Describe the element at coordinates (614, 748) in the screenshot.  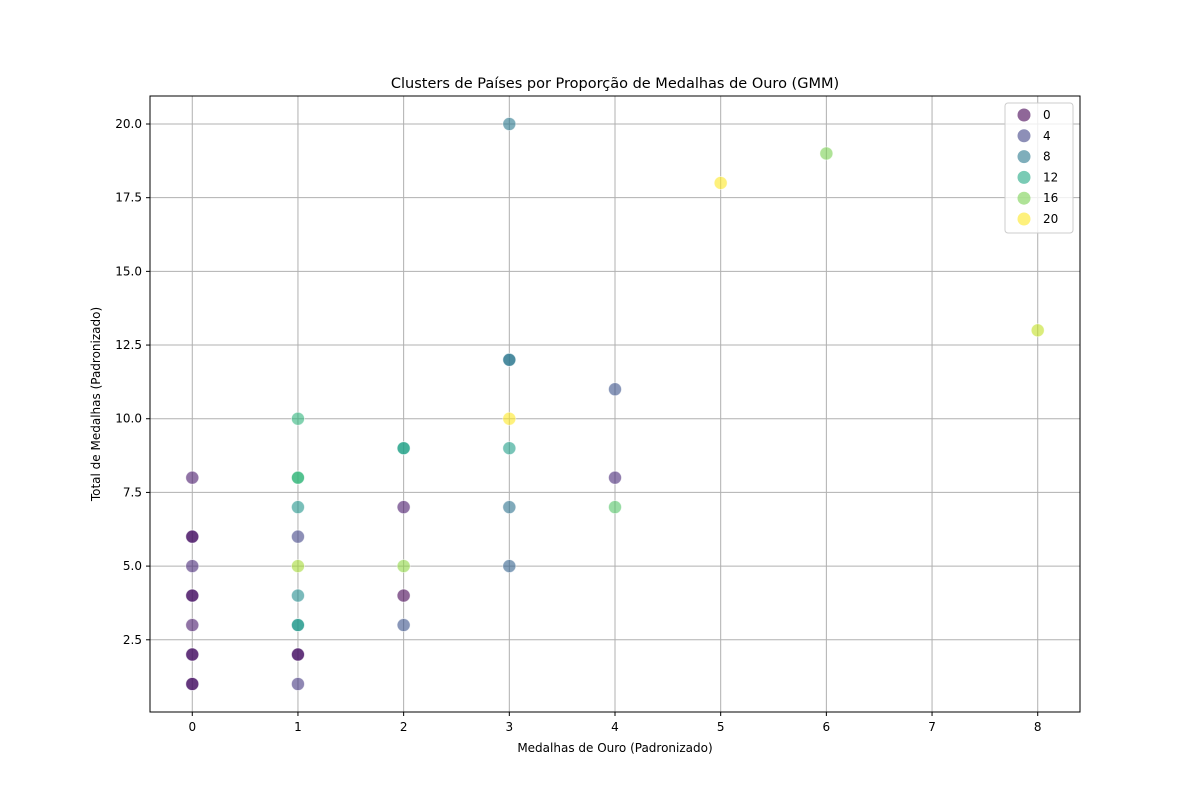
I see `x-axis-label: Medalhas de Ouro (Padronizado)` at that location.